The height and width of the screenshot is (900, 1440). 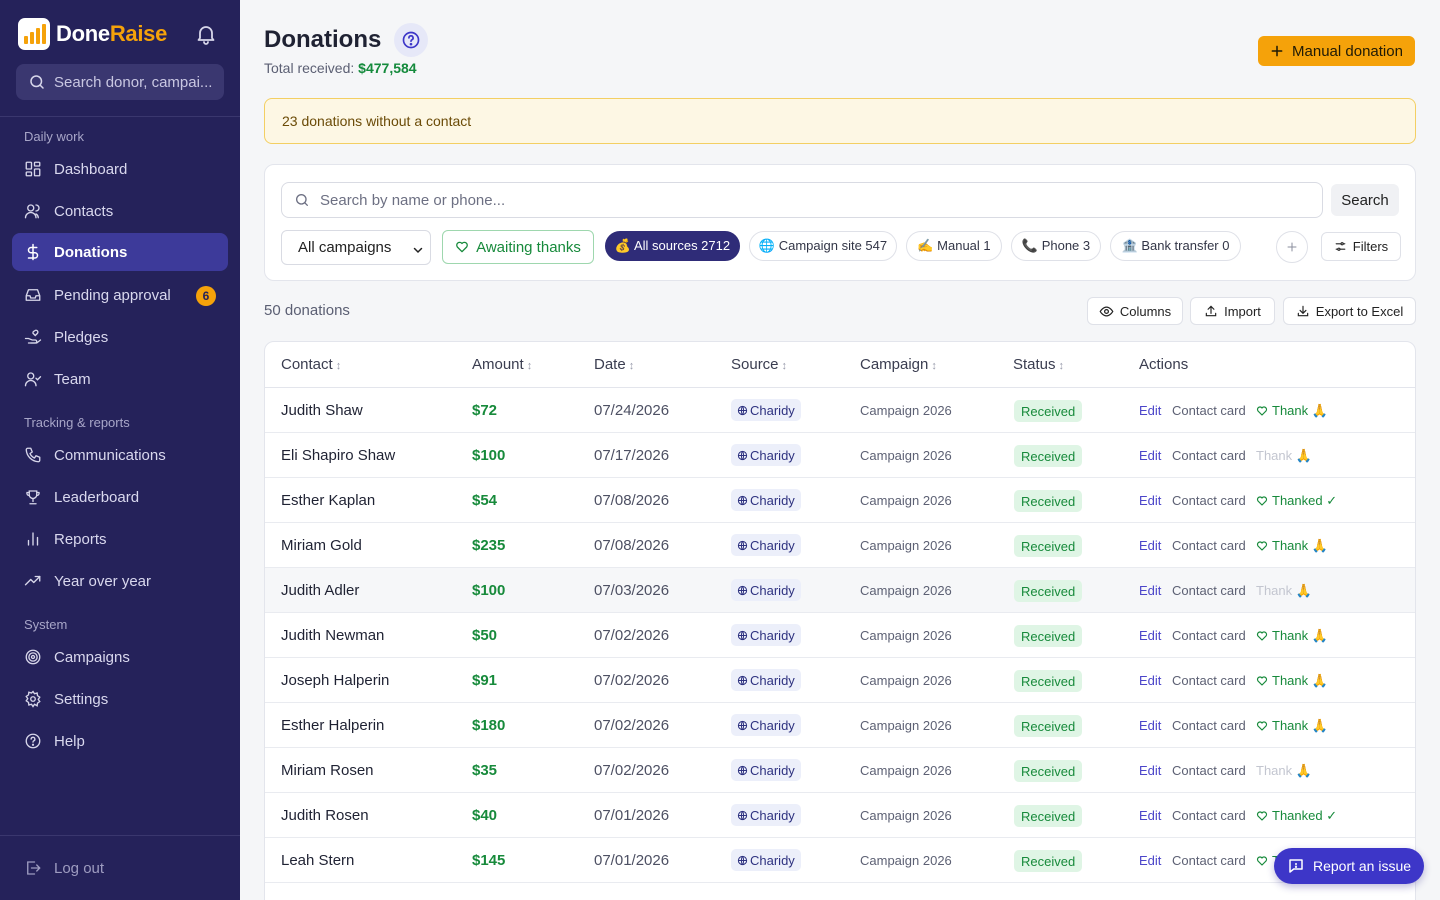 What do you see at coordinates (120, 539) in the screenshot?
I see `sidebar-item-reports: Reports` at bounding box center [120, 539].